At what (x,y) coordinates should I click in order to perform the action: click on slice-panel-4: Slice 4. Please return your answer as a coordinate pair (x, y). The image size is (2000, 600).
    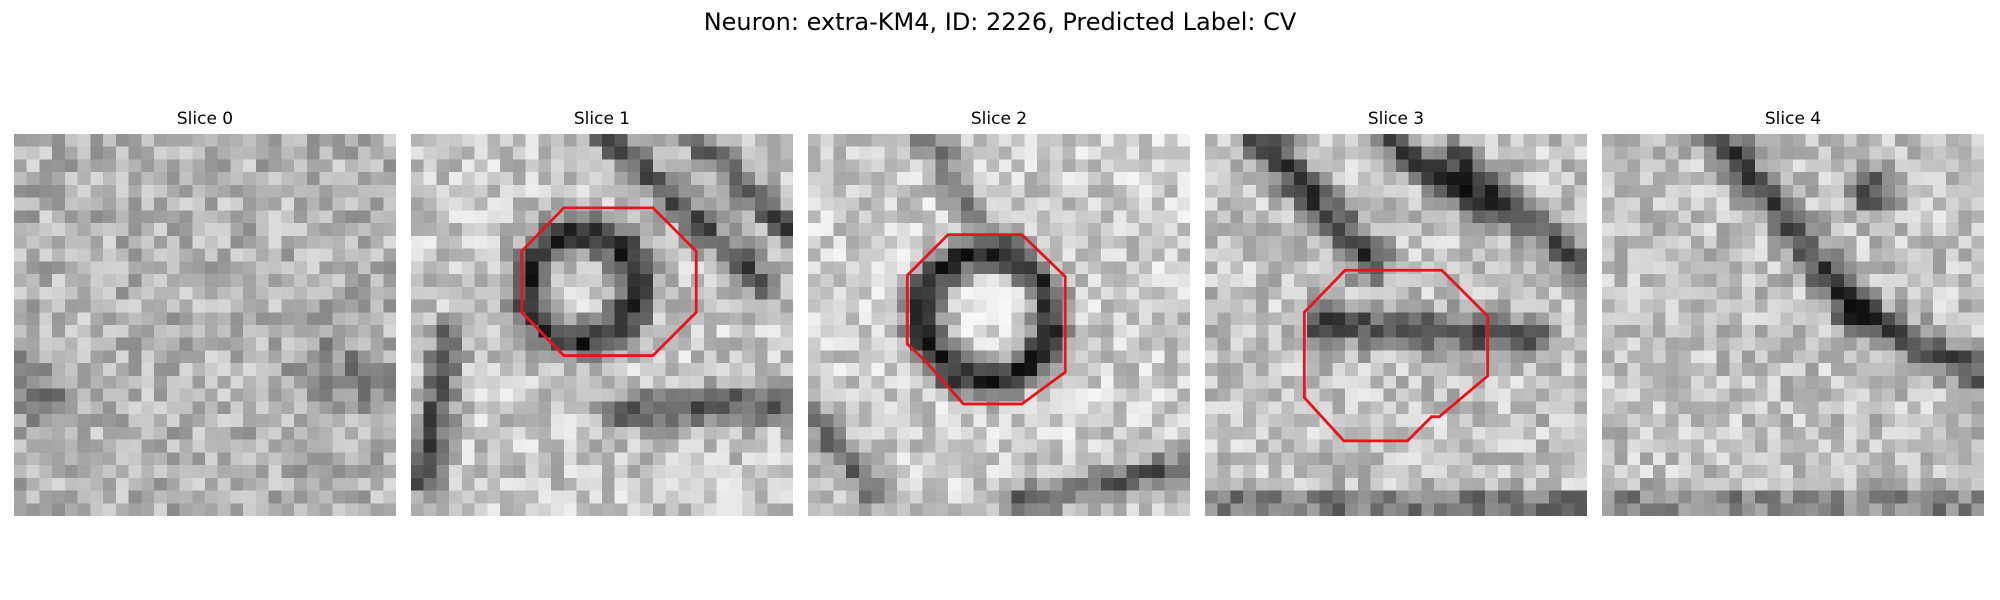
    Looking at the image, I should click on (1793, 317).